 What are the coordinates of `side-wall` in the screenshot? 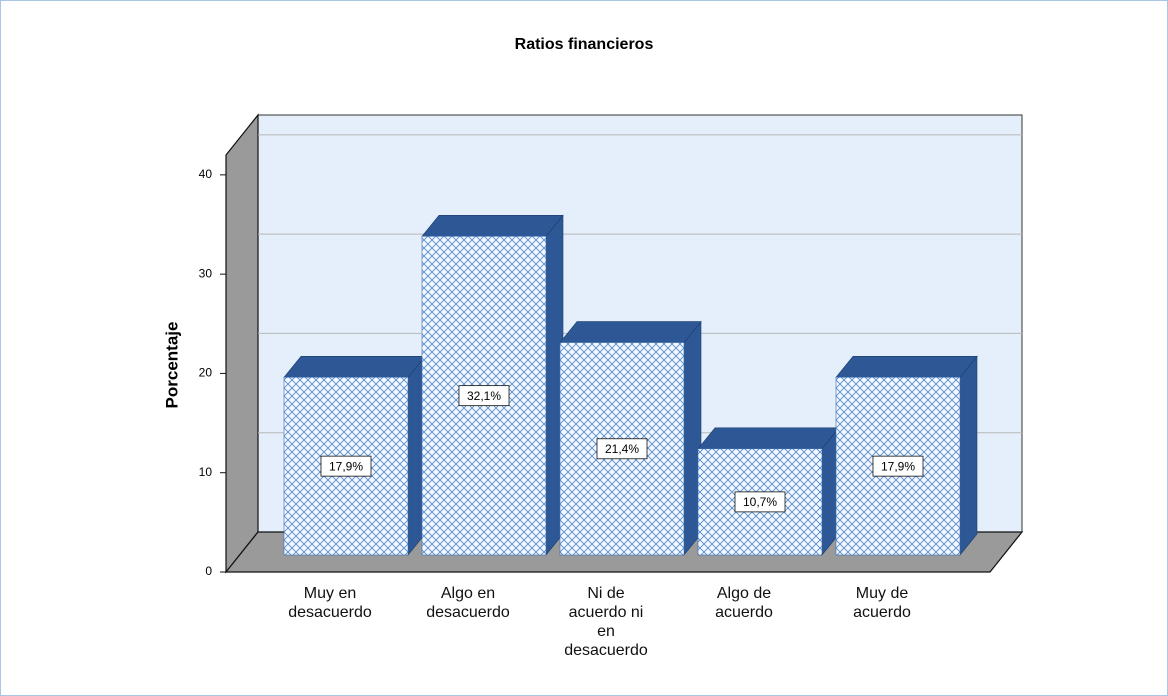 It's located at (242, 343).